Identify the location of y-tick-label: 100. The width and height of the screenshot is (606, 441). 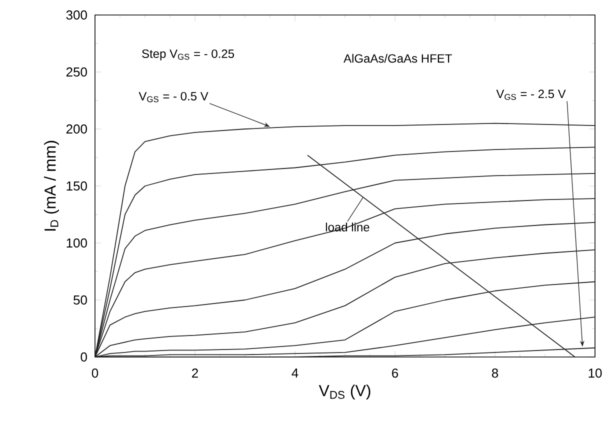
(76, 243).